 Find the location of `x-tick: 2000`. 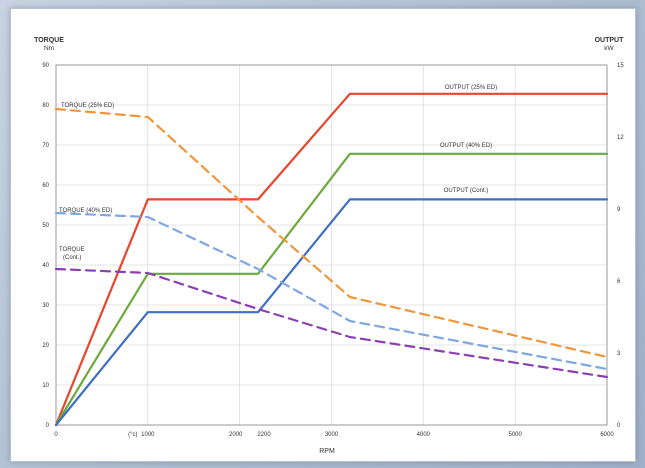

x-tick: 2000 is located at coordinates (236, 435).